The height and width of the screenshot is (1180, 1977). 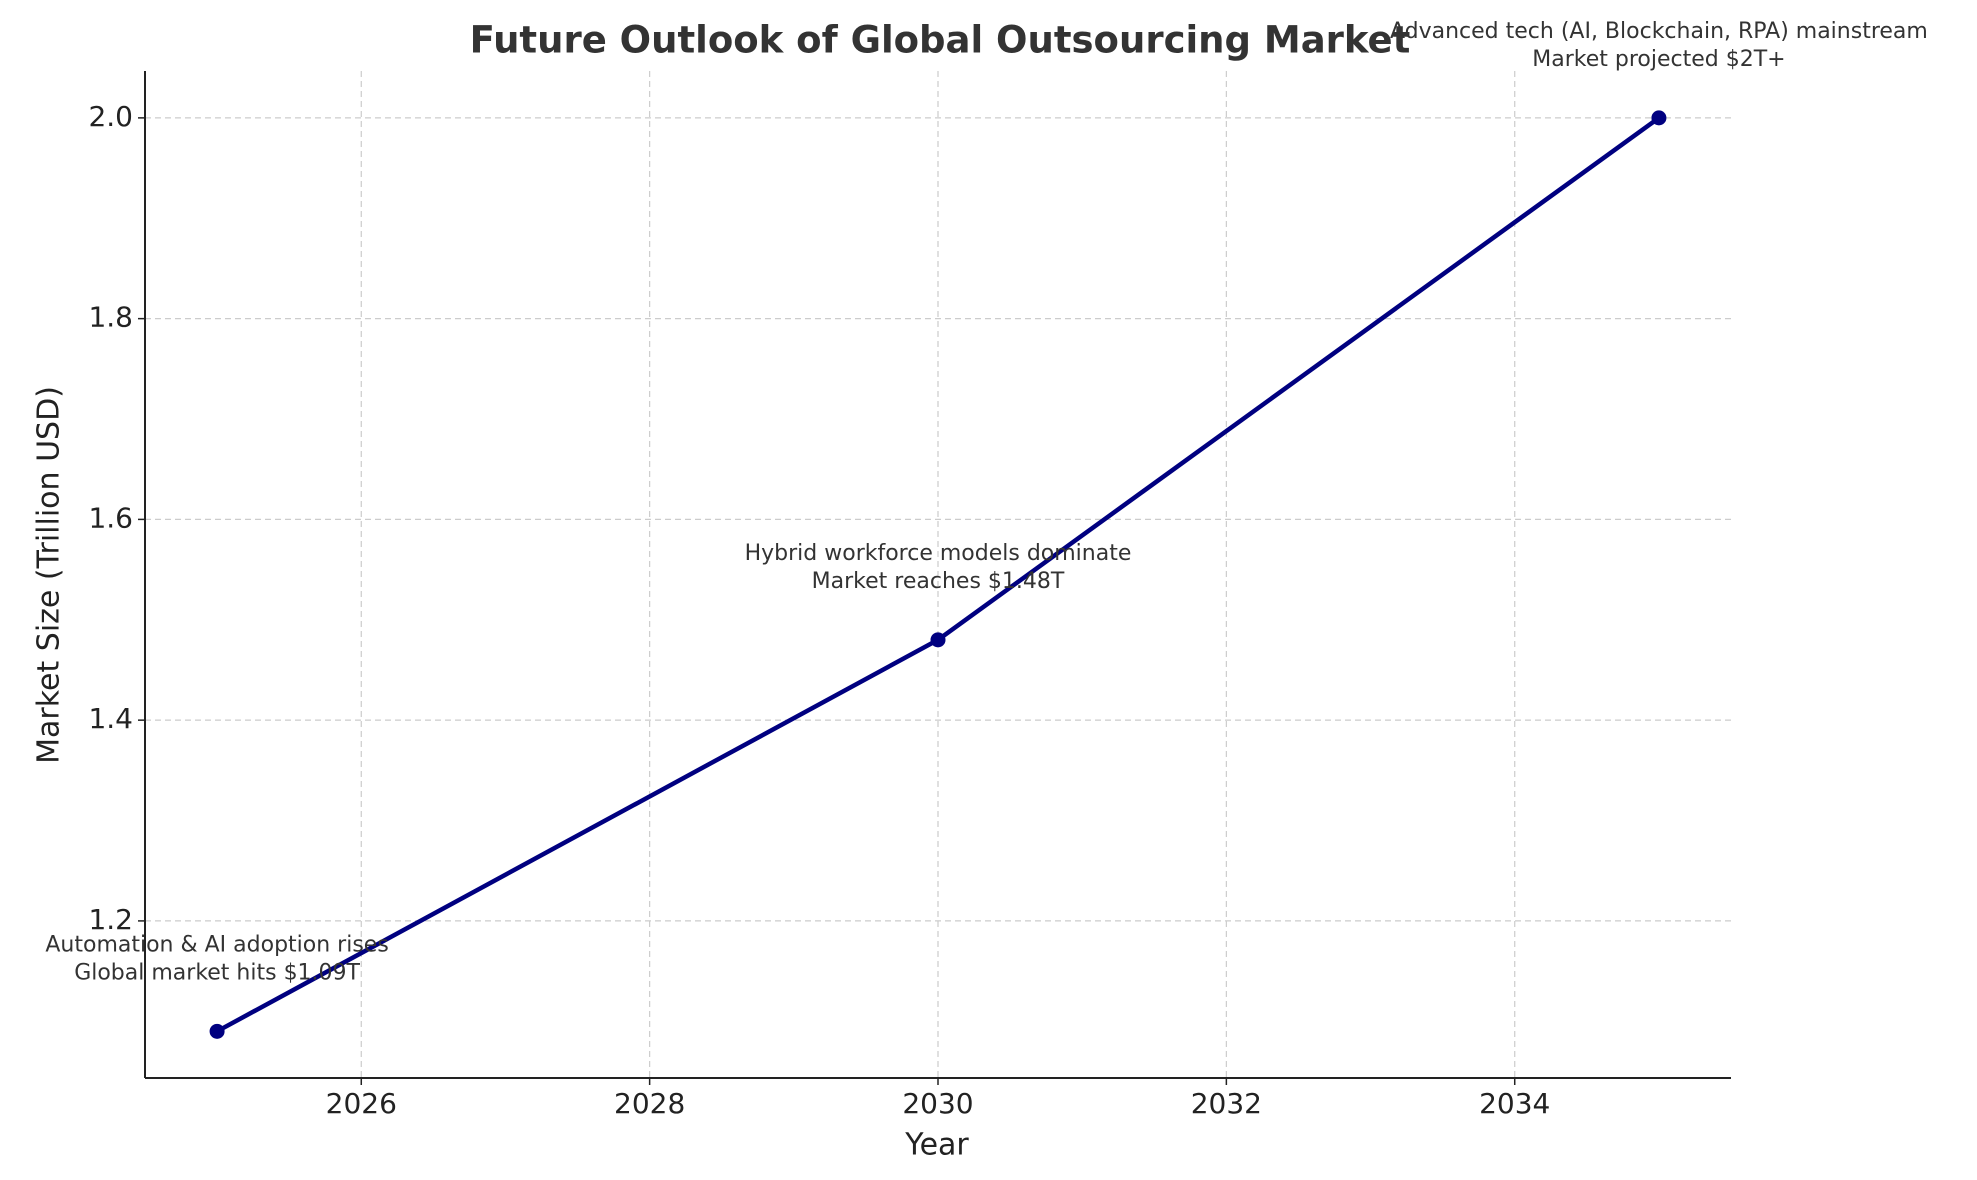 I want to click on x-tick-label: 2032, so click(x=1226, y=1103).